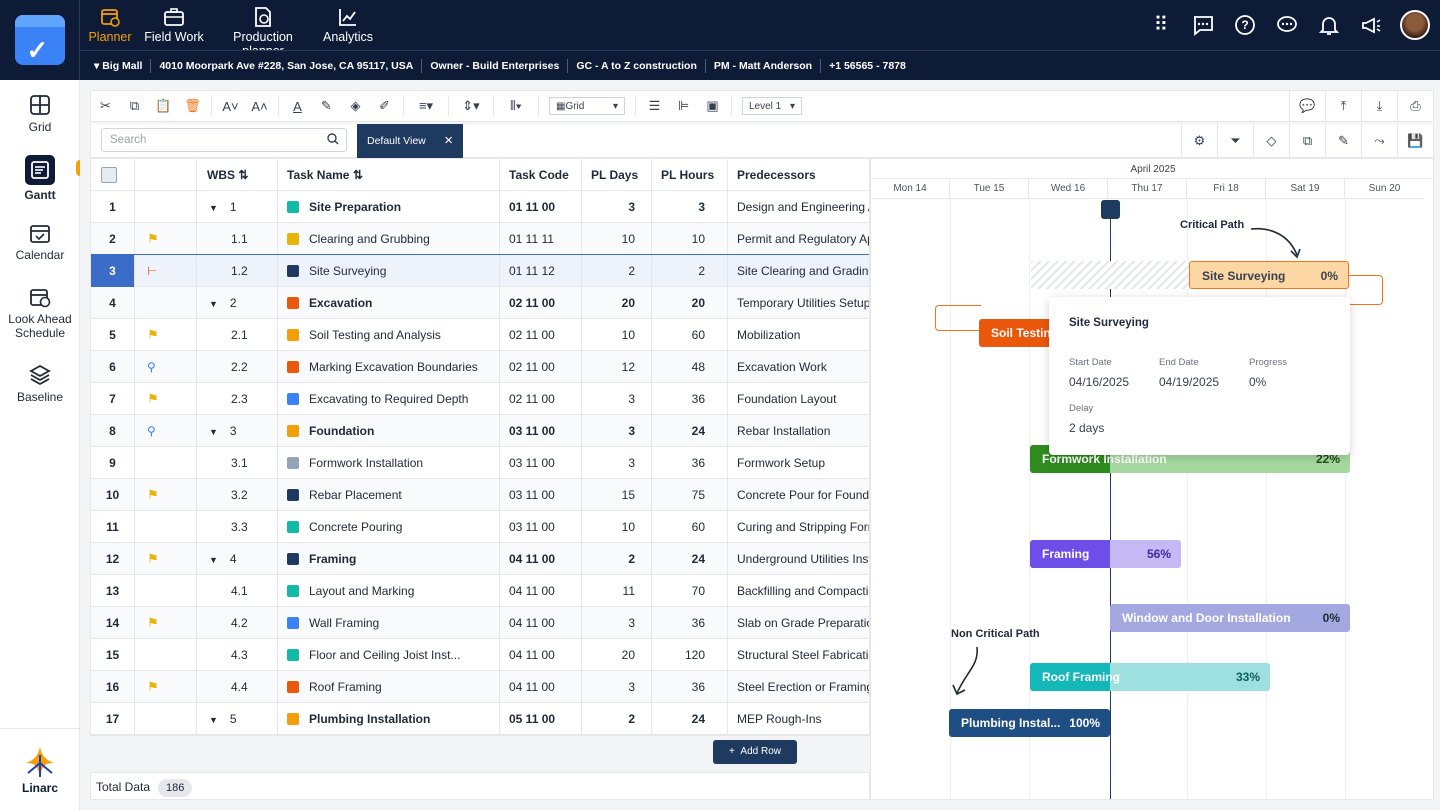 The image size is (1440, 810). What do you see at coordinates (1235, 141) in the screenshot?
I see `filter-icon: ⏷` at bounding box center [1235, 141].